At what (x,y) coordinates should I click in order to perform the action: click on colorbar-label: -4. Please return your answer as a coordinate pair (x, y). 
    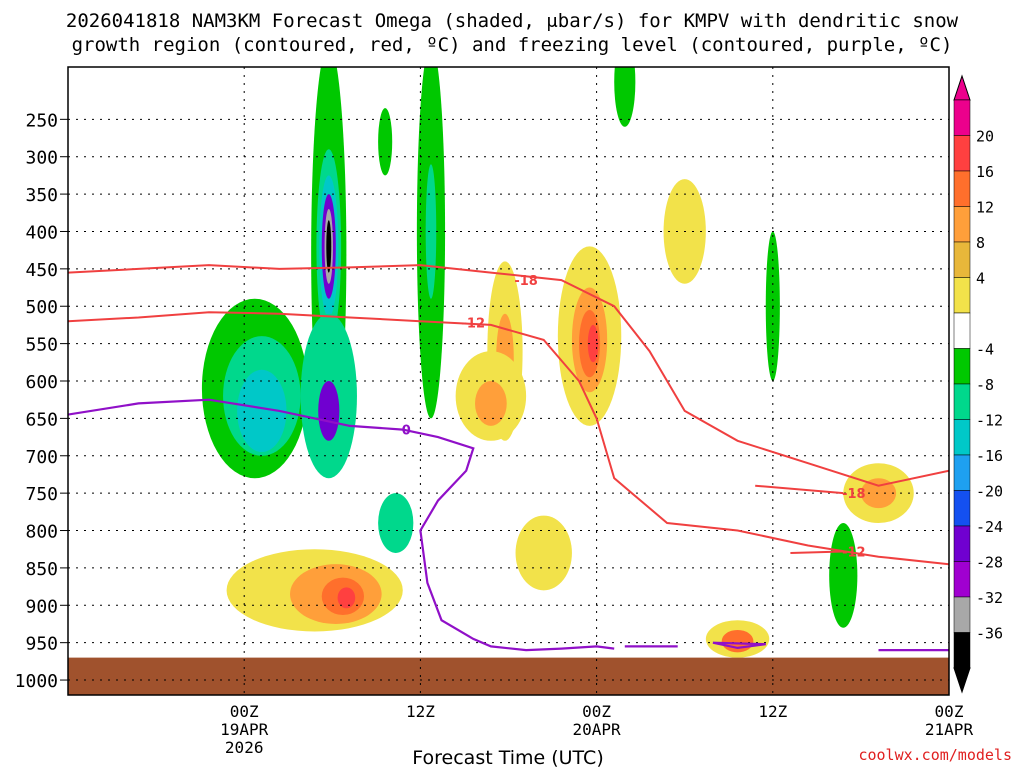
    Looking at the image, I should click on (985, 350).